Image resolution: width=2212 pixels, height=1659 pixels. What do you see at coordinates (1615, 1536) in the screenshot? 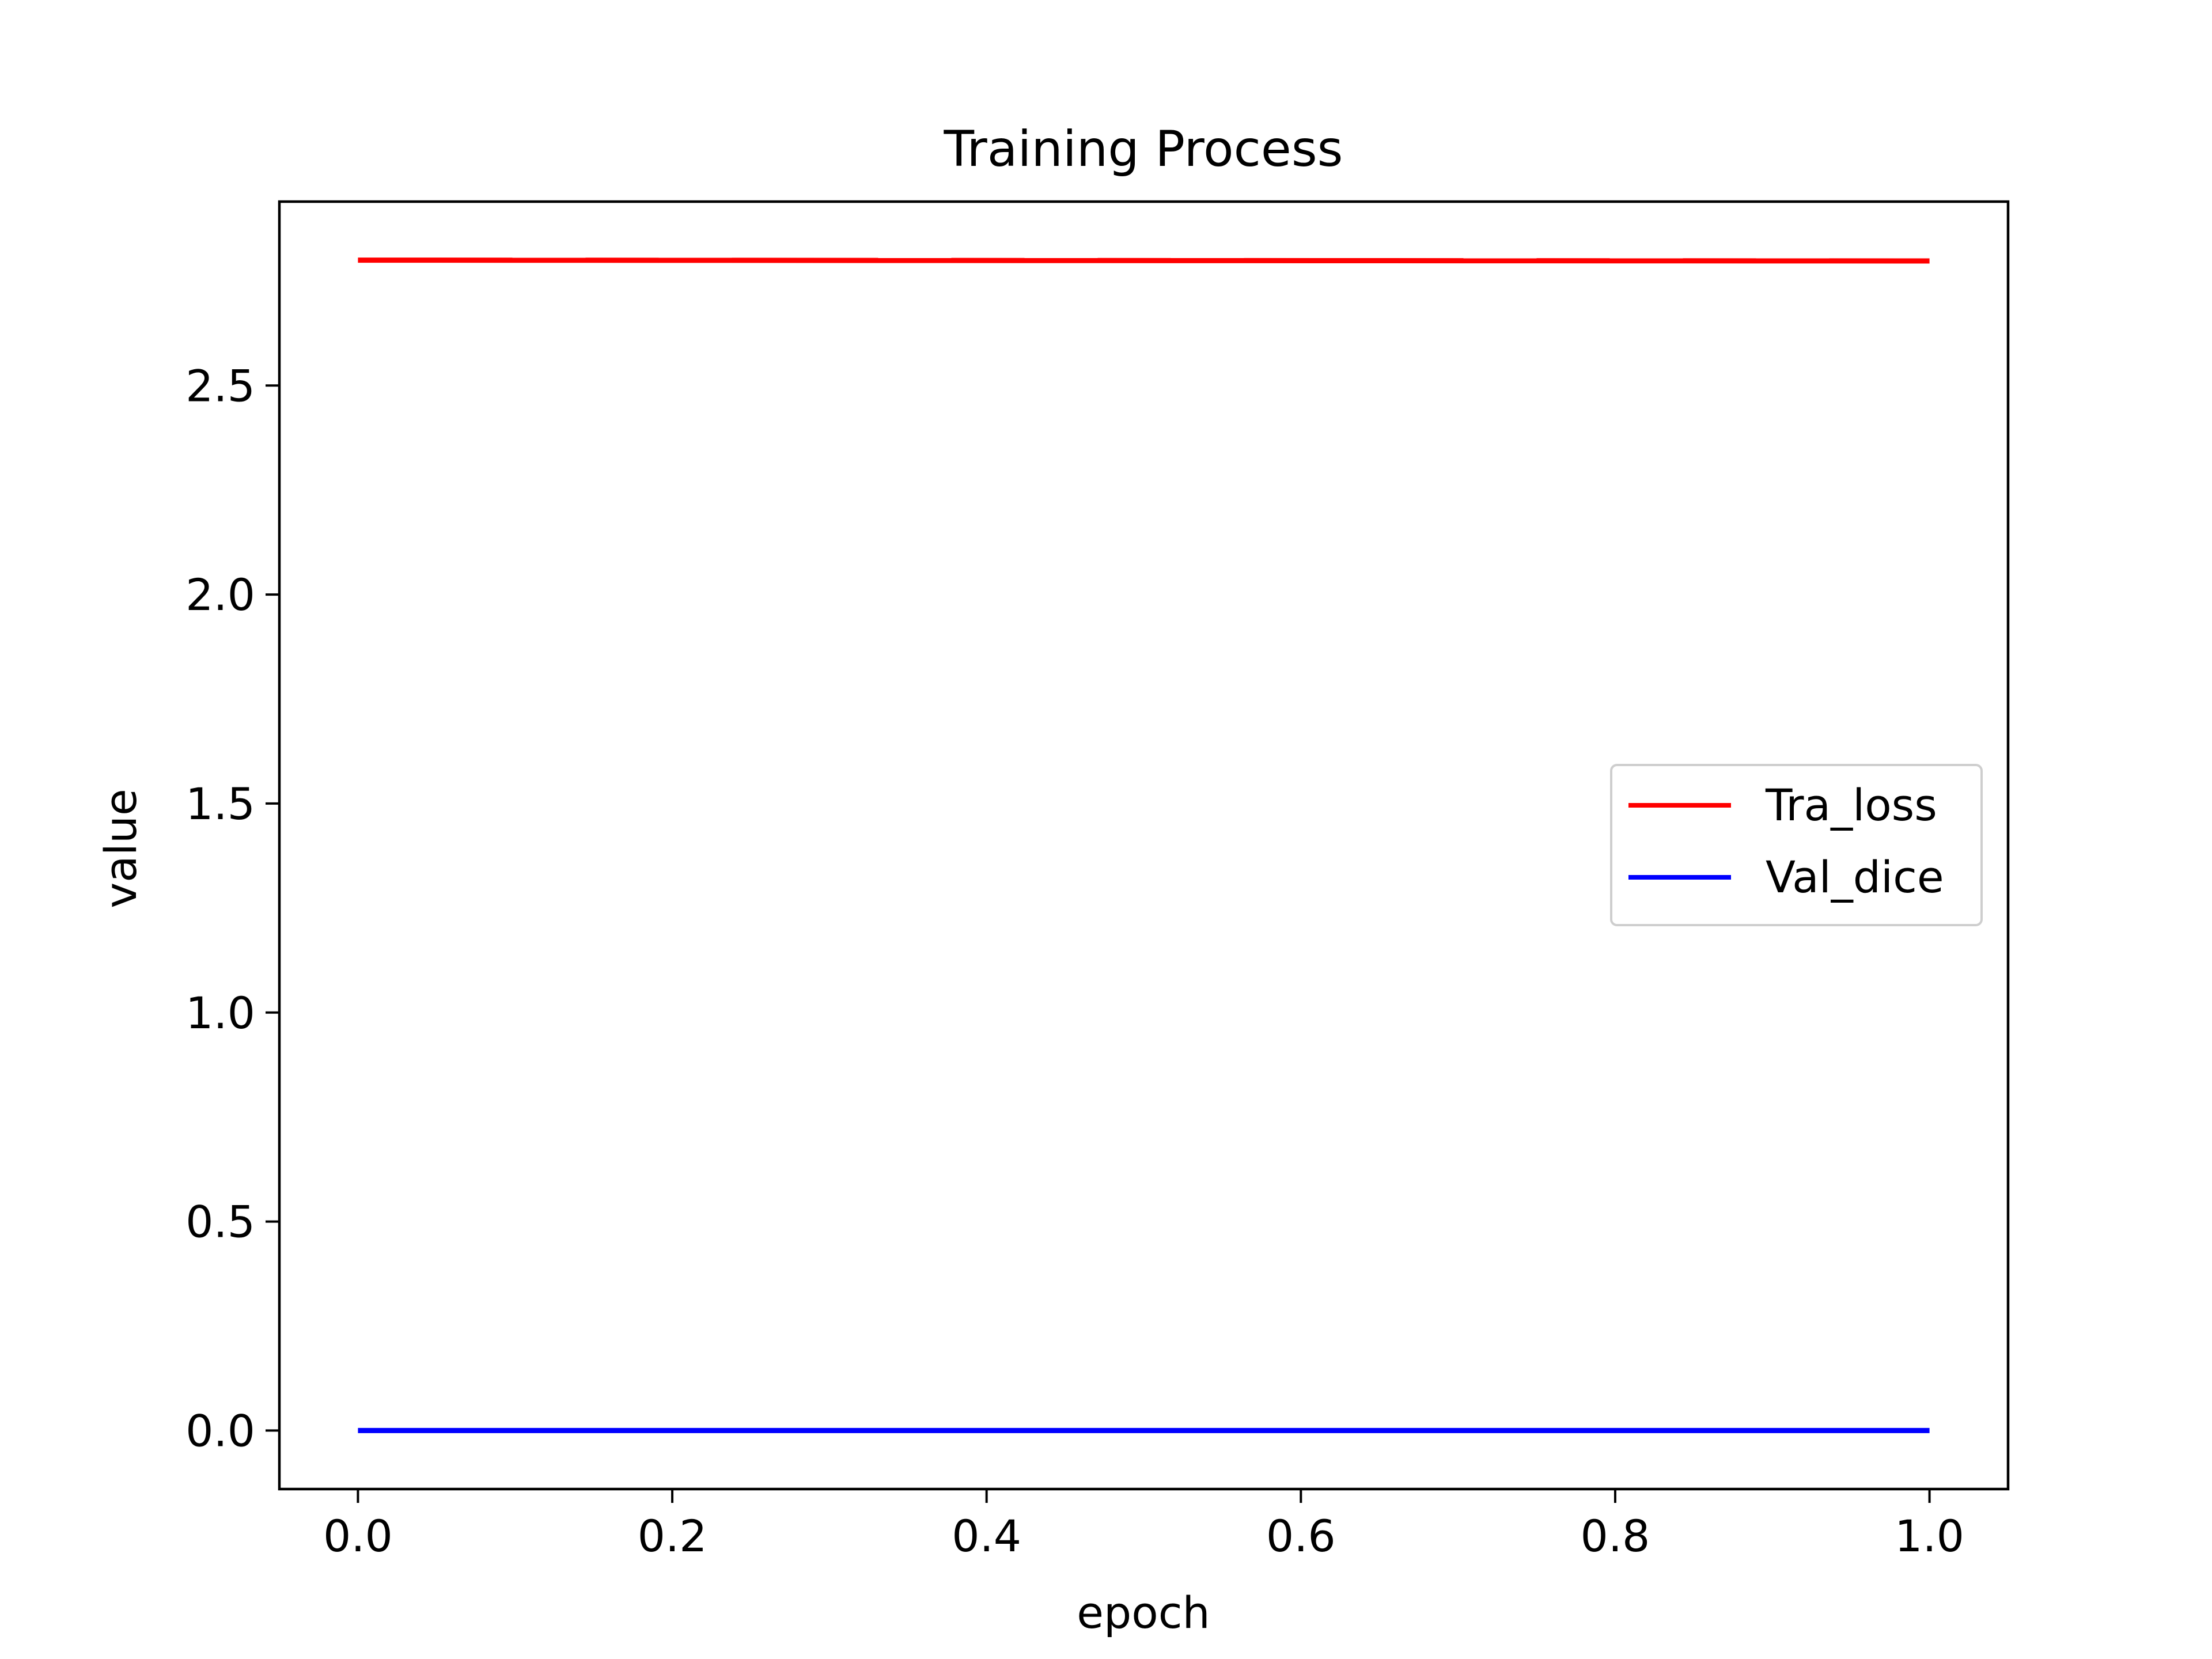
I see `x-tick-label: 0.8` at bounding box center [1615, 1536].